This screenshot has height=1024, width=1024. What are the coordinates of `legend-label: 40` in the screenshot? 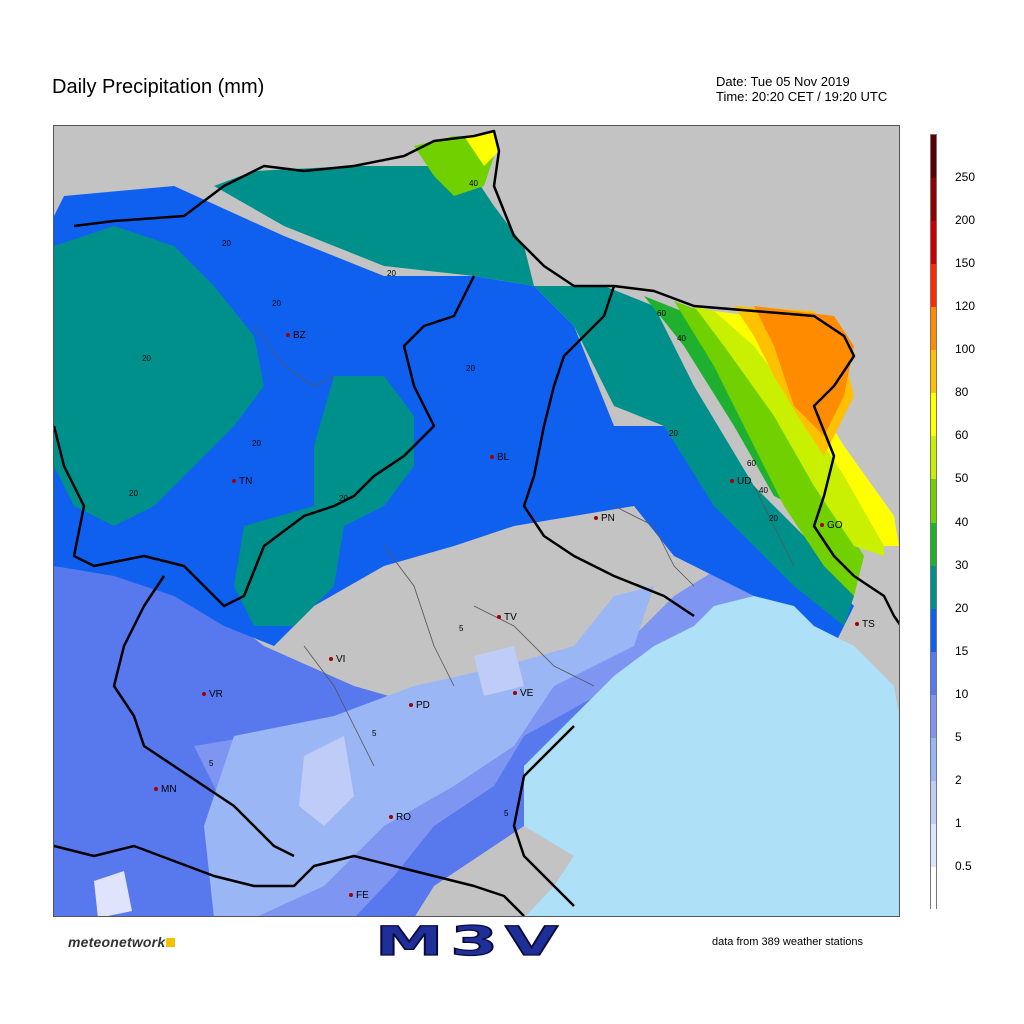 It's located at (962, 521).